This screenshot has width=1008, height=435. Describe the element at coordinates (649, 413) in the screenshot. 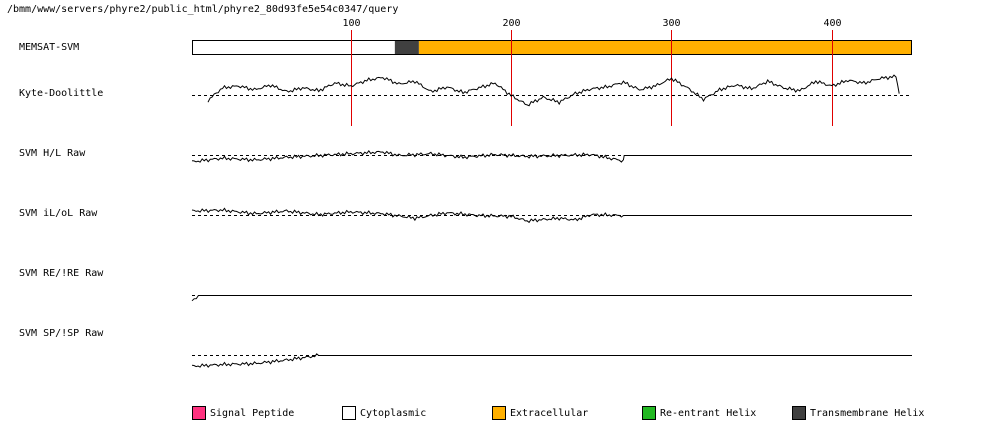

I see `legend-swatch-re-entrant-helix` at that location.